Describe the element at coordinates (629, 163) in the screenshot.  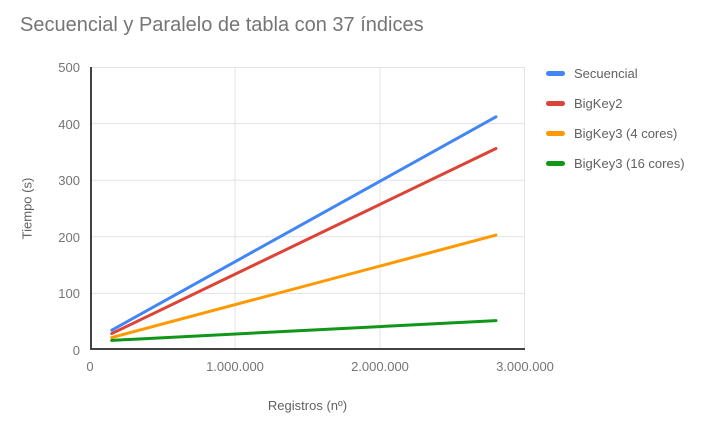
I see `legend-label: BigKey3 (16 cores)` at that location.